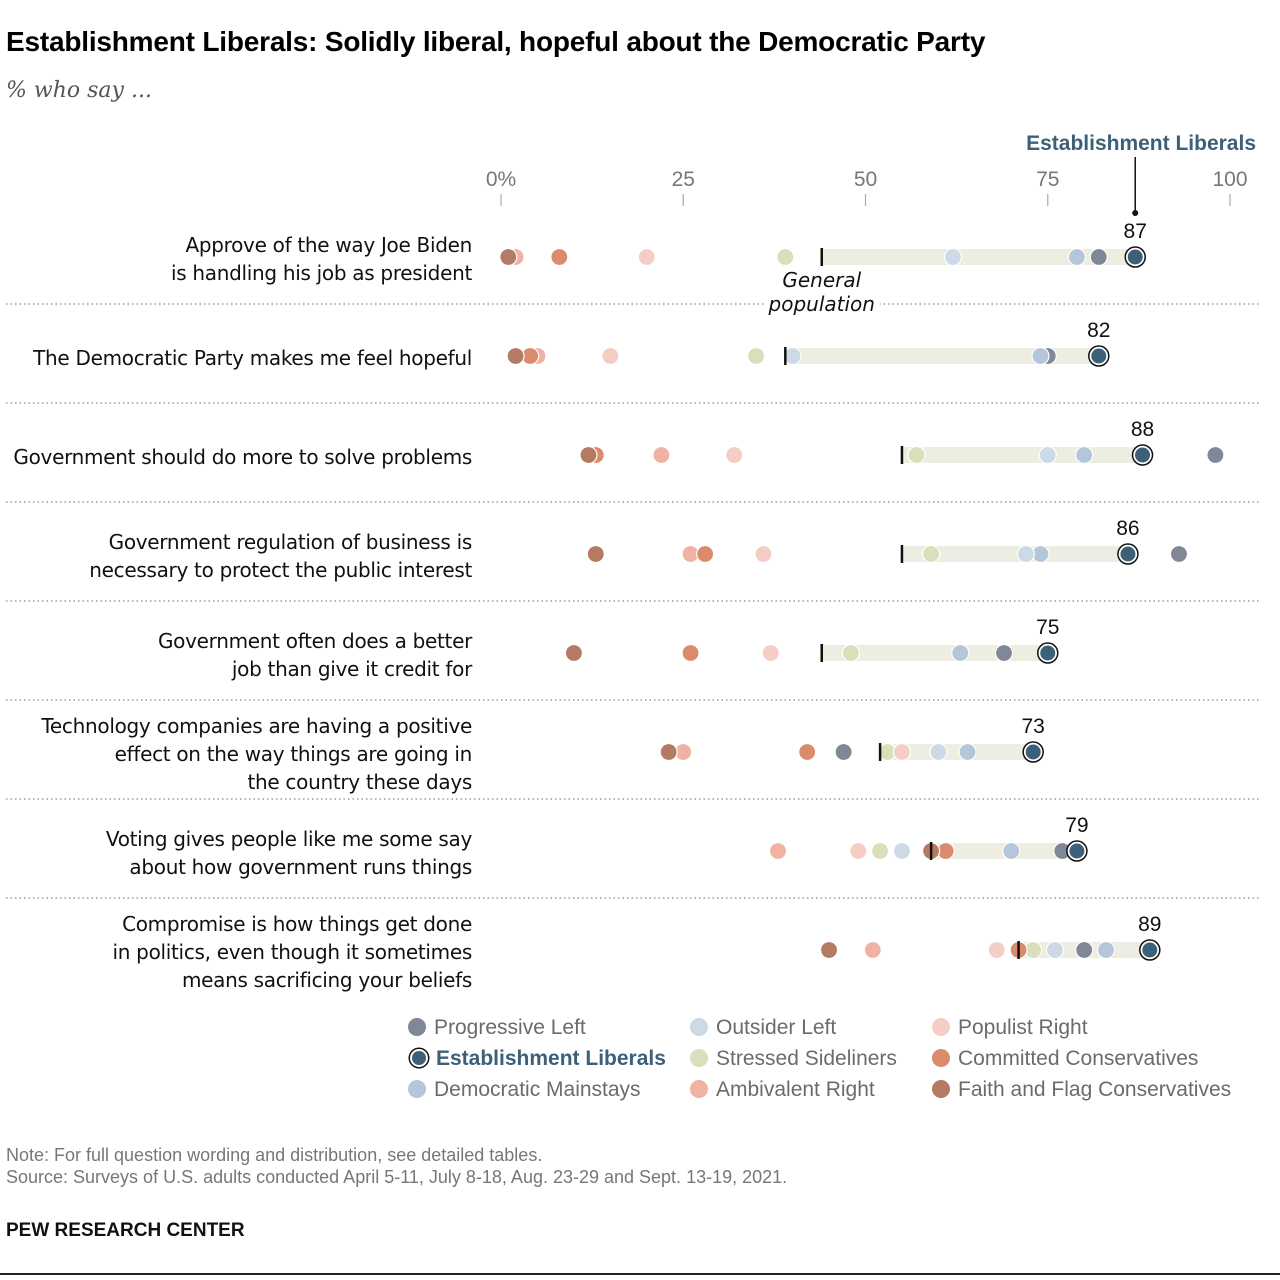  I want to click on x-tick-label: 25, so click(683, 179).